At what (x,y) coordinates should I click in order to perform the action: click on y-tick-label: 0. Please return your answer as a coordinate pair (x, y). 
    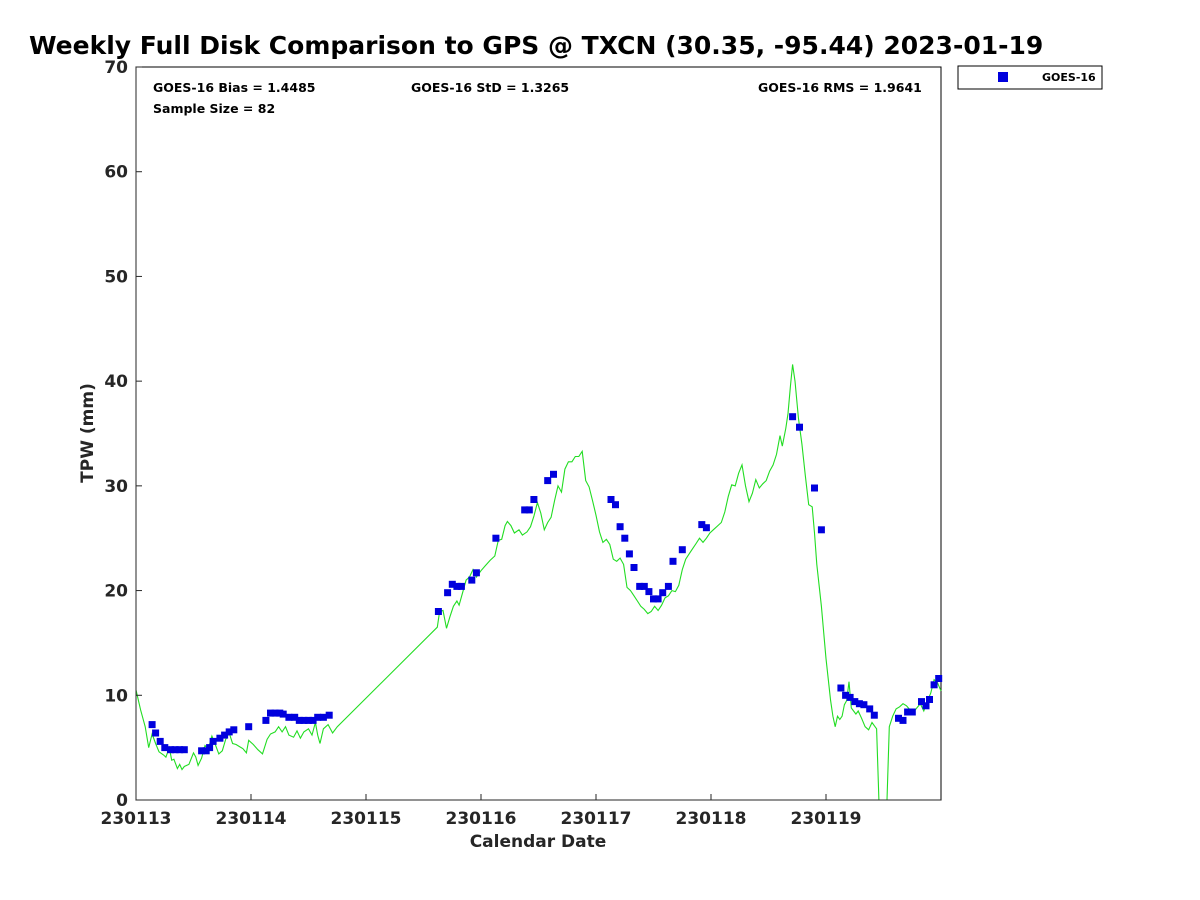
    Looking at the image, I should click on (122, 801).